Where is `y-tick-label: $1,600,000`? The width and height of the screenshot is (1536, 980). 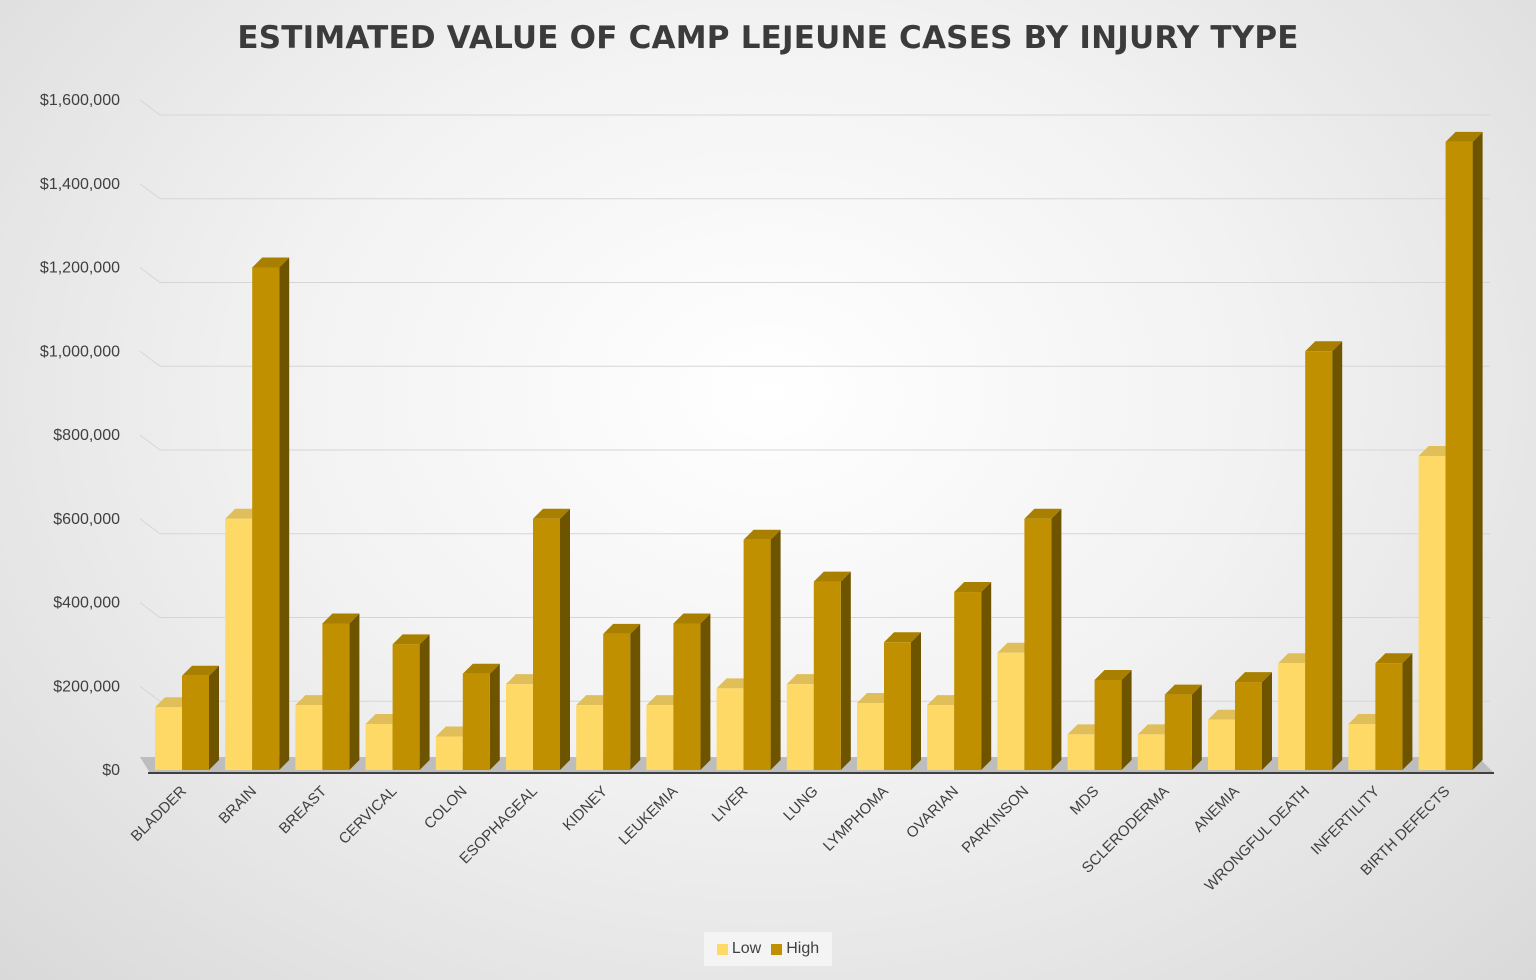
y-tick-label: $1,600,000 is located at coordinates (80, 100).